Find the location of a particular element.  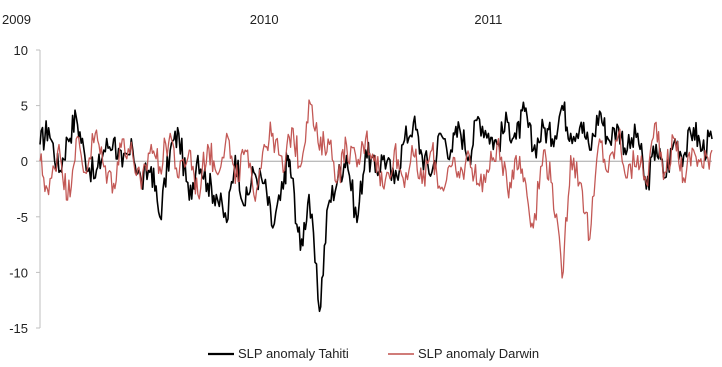

x-axis-ticks: 2009 2010 2011 is located at coordinates (252, 19).